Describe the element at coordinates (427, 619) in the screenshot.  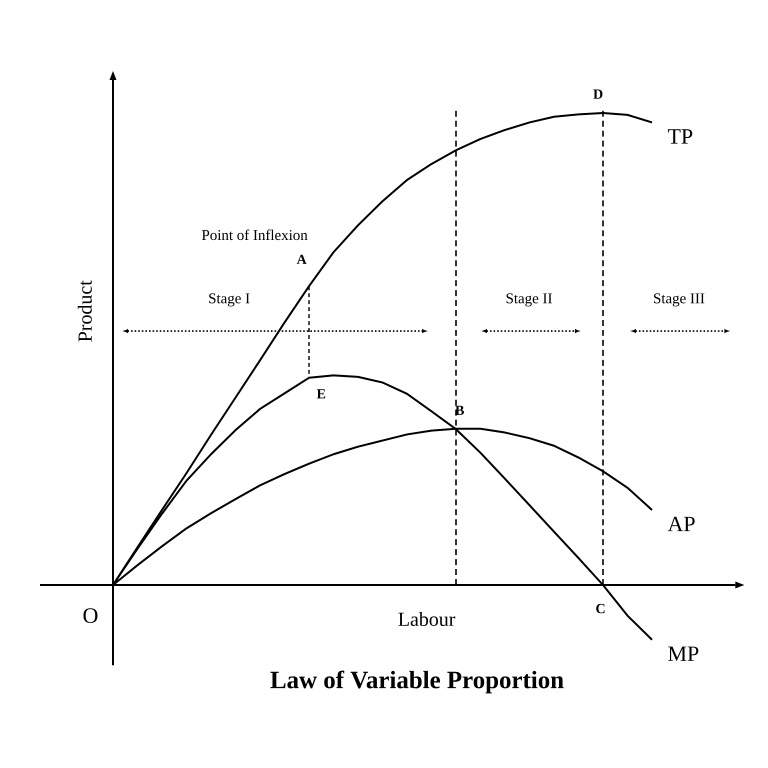
I see `x-axis-title: Labour` at that location.